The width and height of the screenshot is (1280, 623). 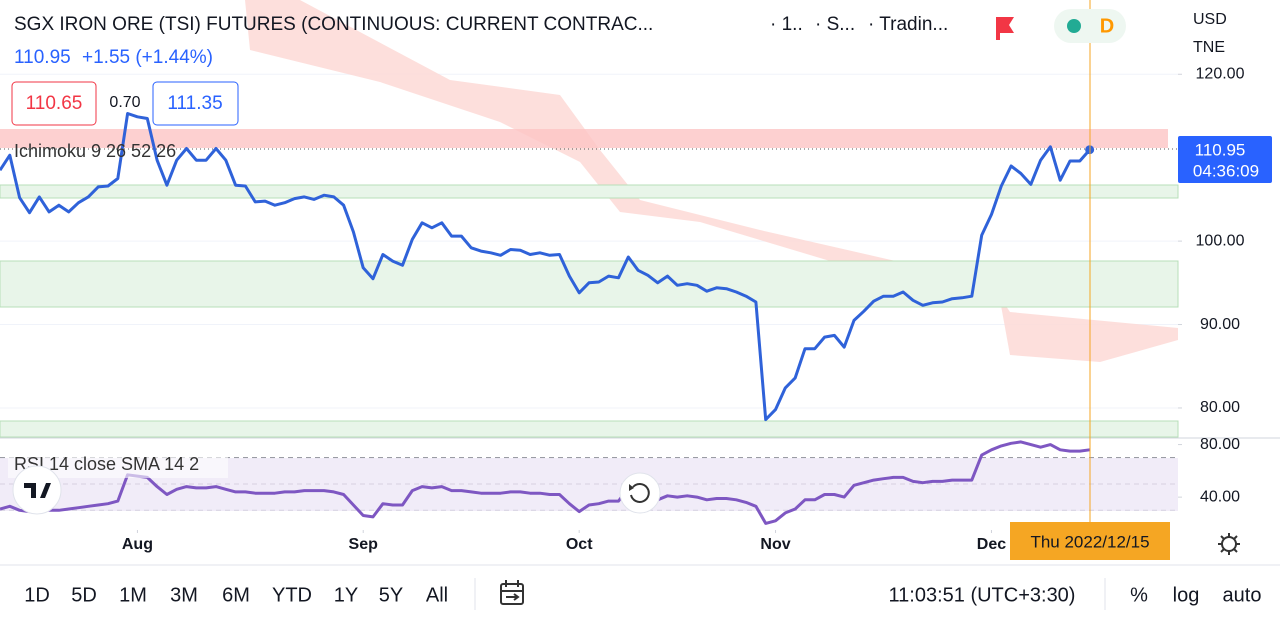 I want to click on replay-arrow, so click(x=631, y=487).